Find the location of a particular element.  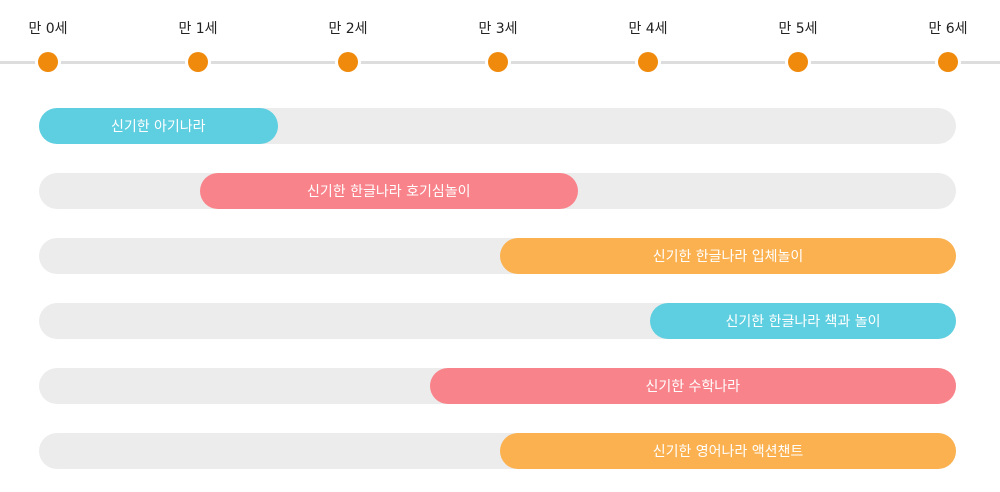

program-bar: 신기한 수학나라 is located at coordinates (692, 386).